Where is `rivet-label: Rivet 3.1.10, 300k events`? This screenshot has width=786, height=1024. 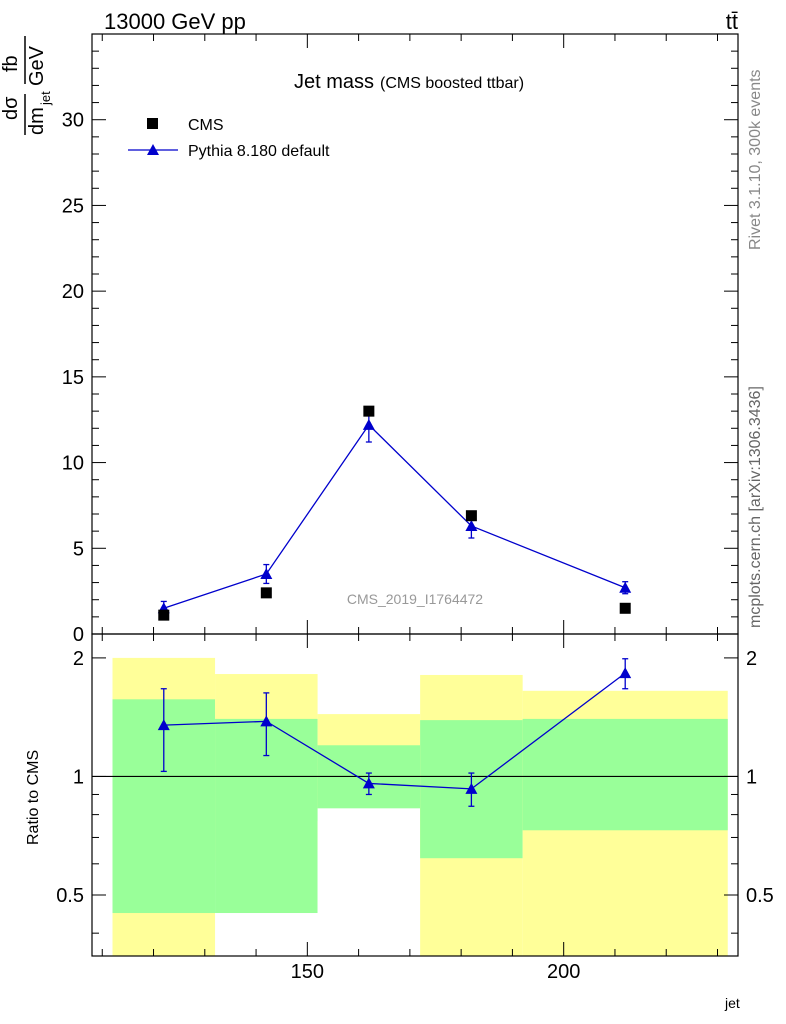 rivet-label: Rivet 3.1.10, 300k events is located at coordinates (755, 159).